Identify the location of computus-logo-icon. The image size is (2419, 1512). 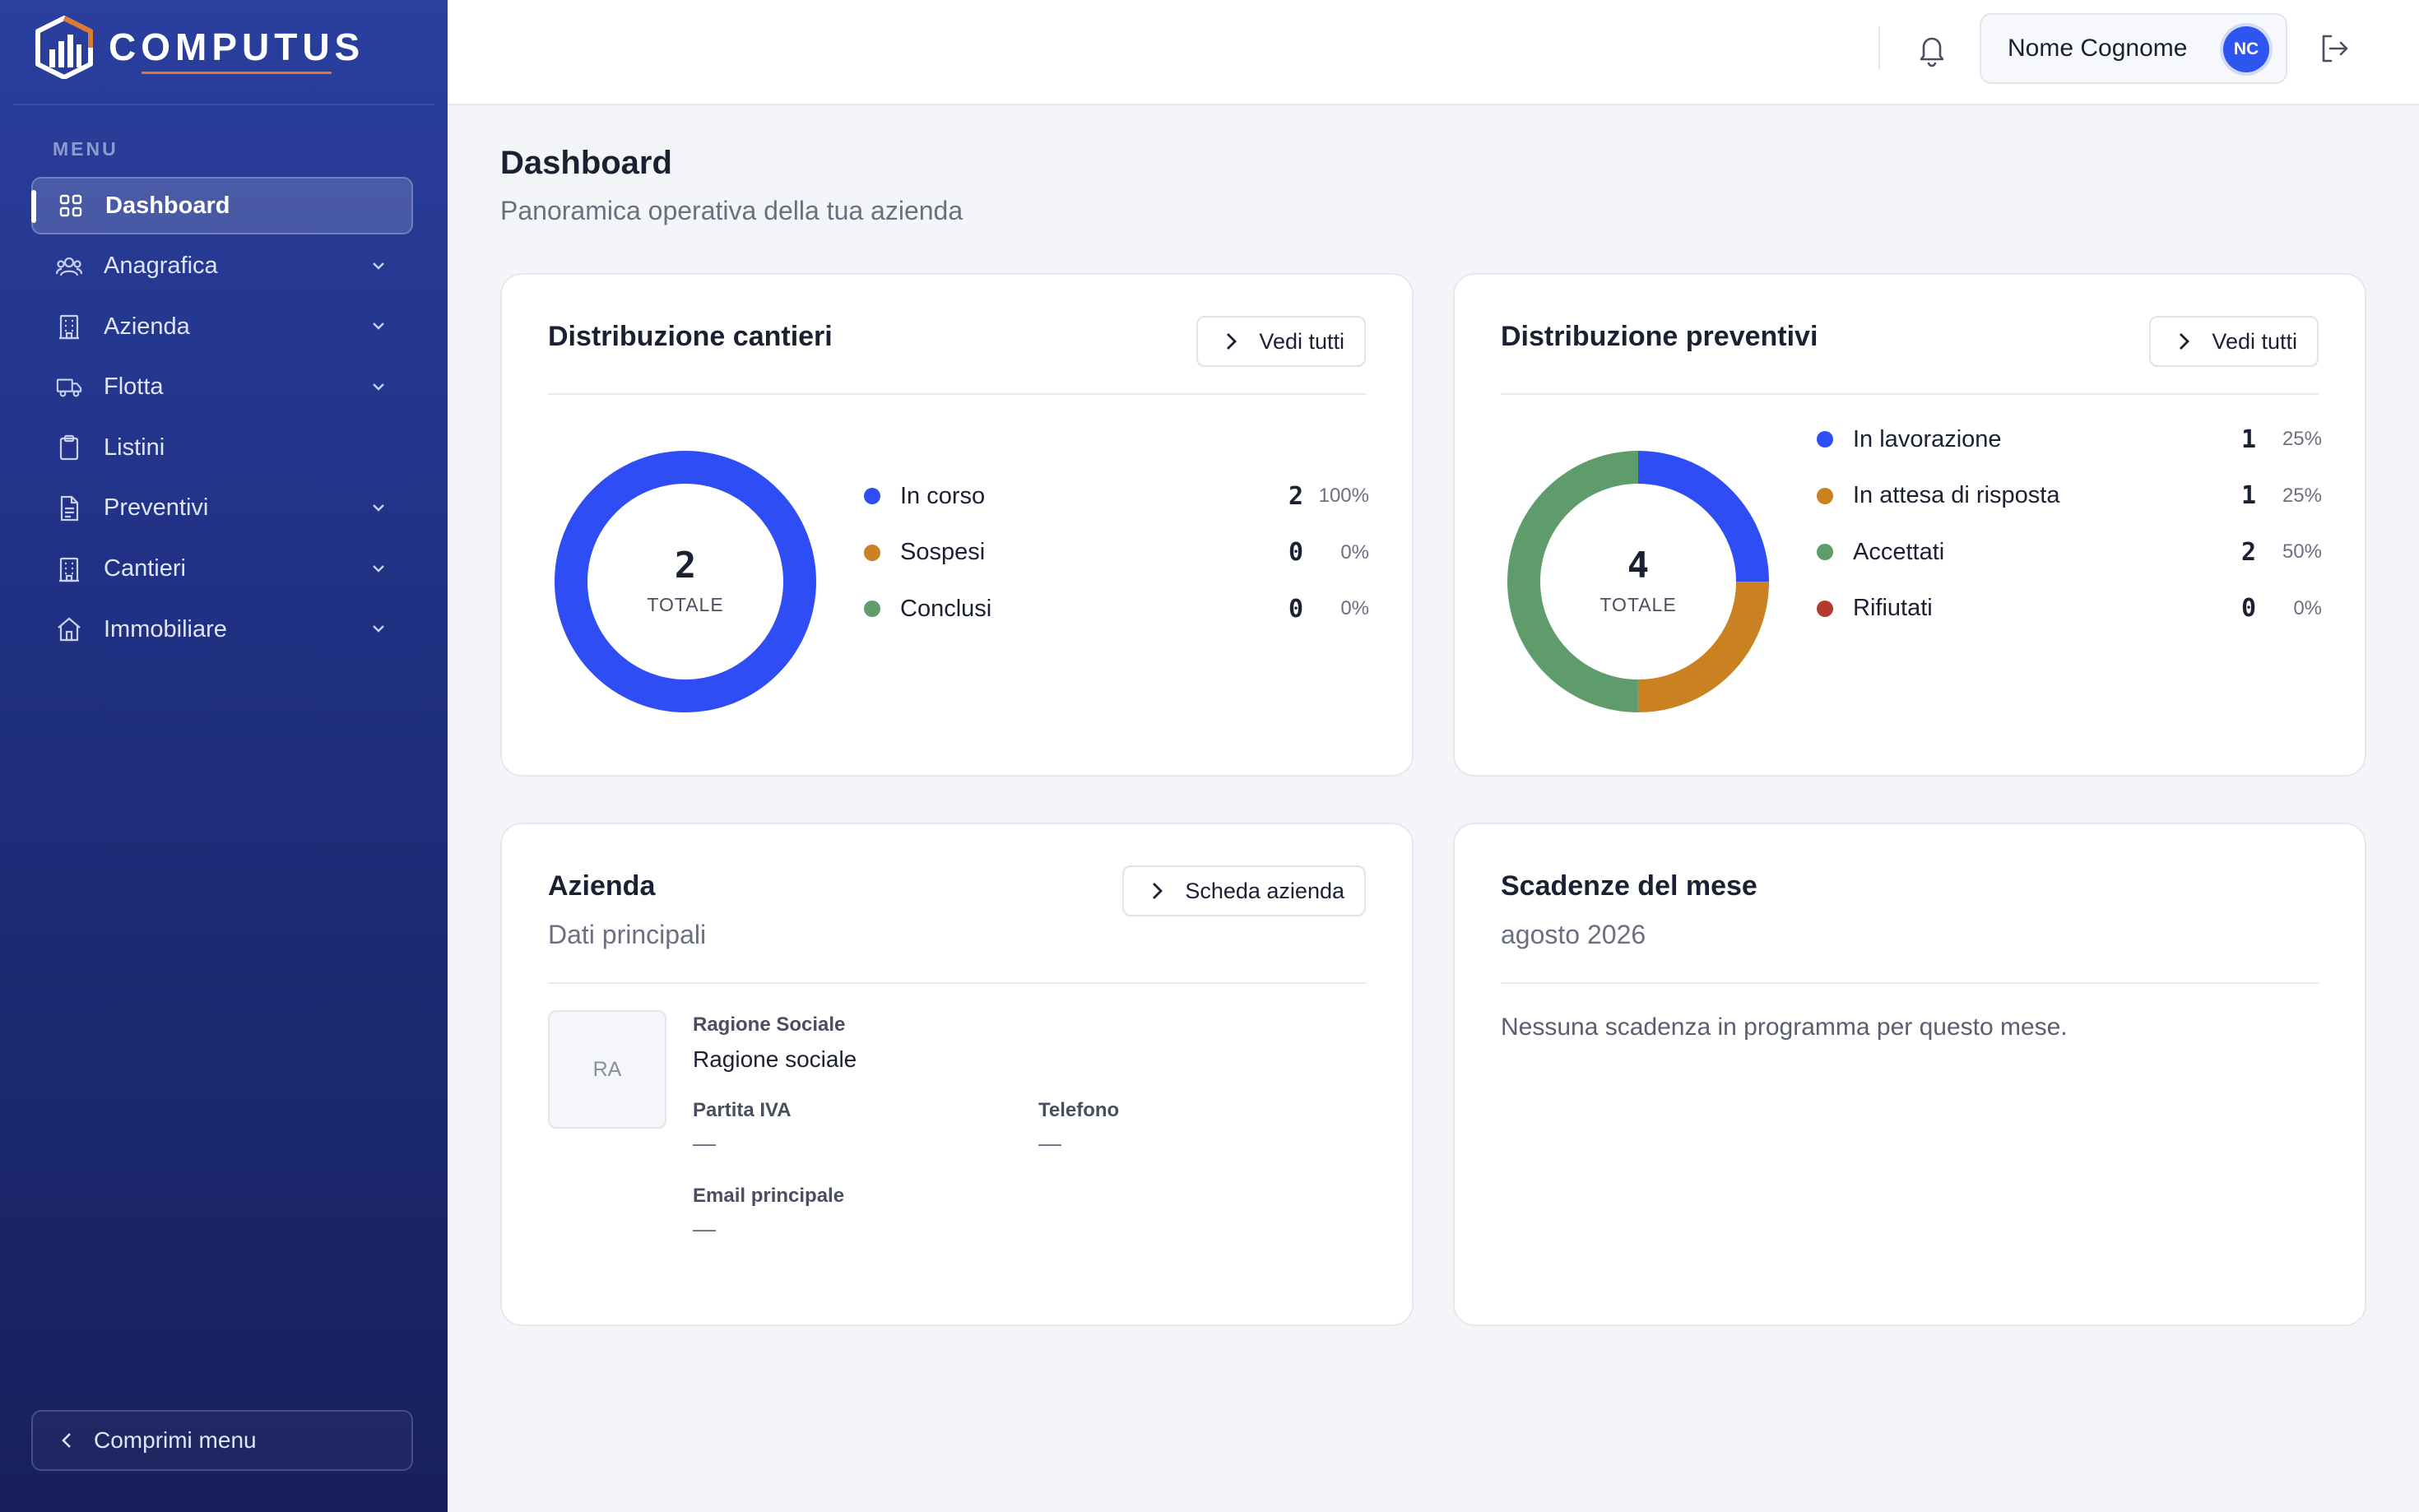
(64, 47).